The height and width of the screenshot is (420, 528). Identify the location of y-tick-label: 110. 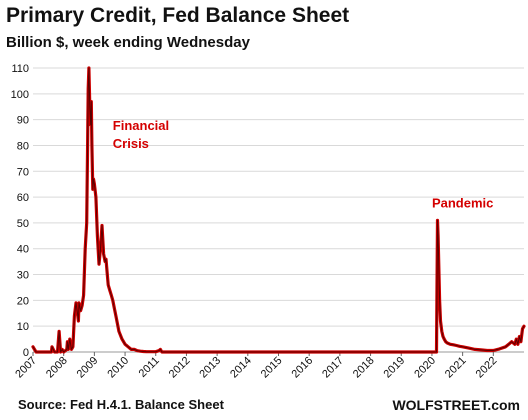
(20, 69).